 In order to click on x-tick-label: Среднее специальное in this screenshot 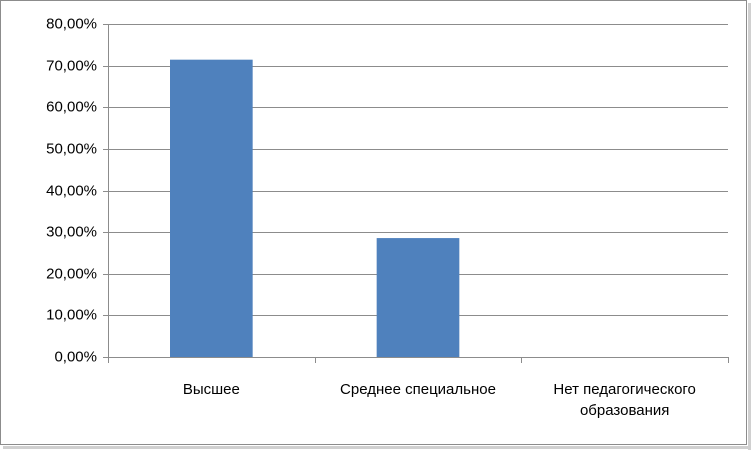, I will do `click(418, 389)`.